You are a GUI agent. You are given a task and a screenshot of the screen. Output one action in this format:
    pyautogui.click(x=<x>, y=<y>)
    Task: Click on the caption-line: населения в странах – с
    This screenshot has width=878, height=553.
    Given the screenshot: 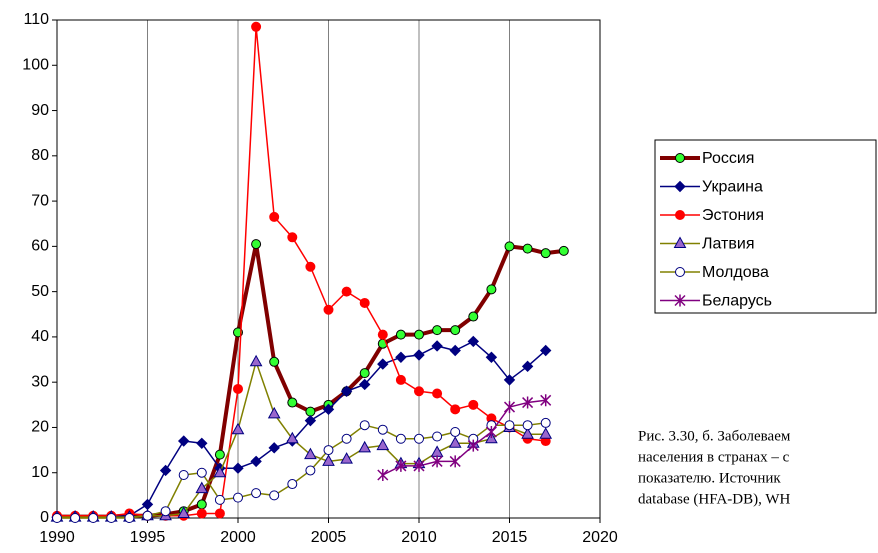 What is the action you would take?
    pyautogui.click(x=714, y=457)
    